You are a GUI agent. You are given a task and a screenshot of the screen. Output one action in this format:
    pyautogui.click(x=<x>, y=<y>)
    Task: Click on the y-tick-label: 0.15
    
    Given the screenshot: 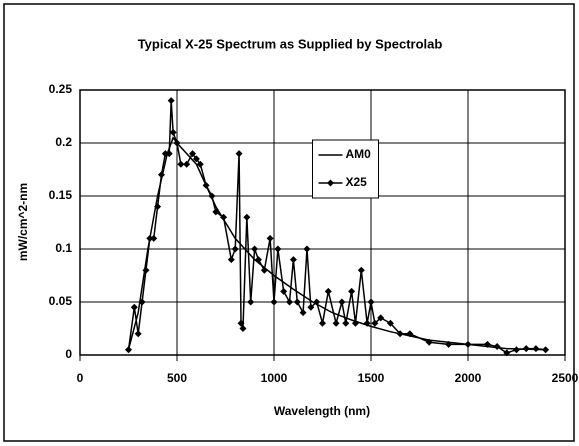 What is the action you would take?
    pyautogui.click(x=61, y=195)
    